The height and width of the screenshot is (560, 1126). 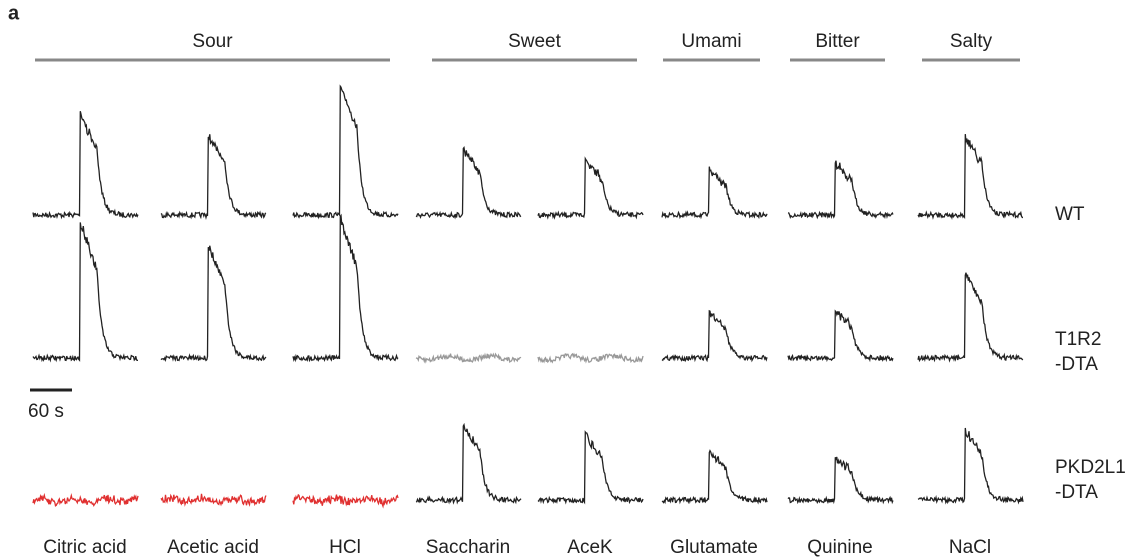 What do you see at coordinates (1078, 339) in the screenshot?
I see `row-label: T1R2` at bounding box center [1078, 339].